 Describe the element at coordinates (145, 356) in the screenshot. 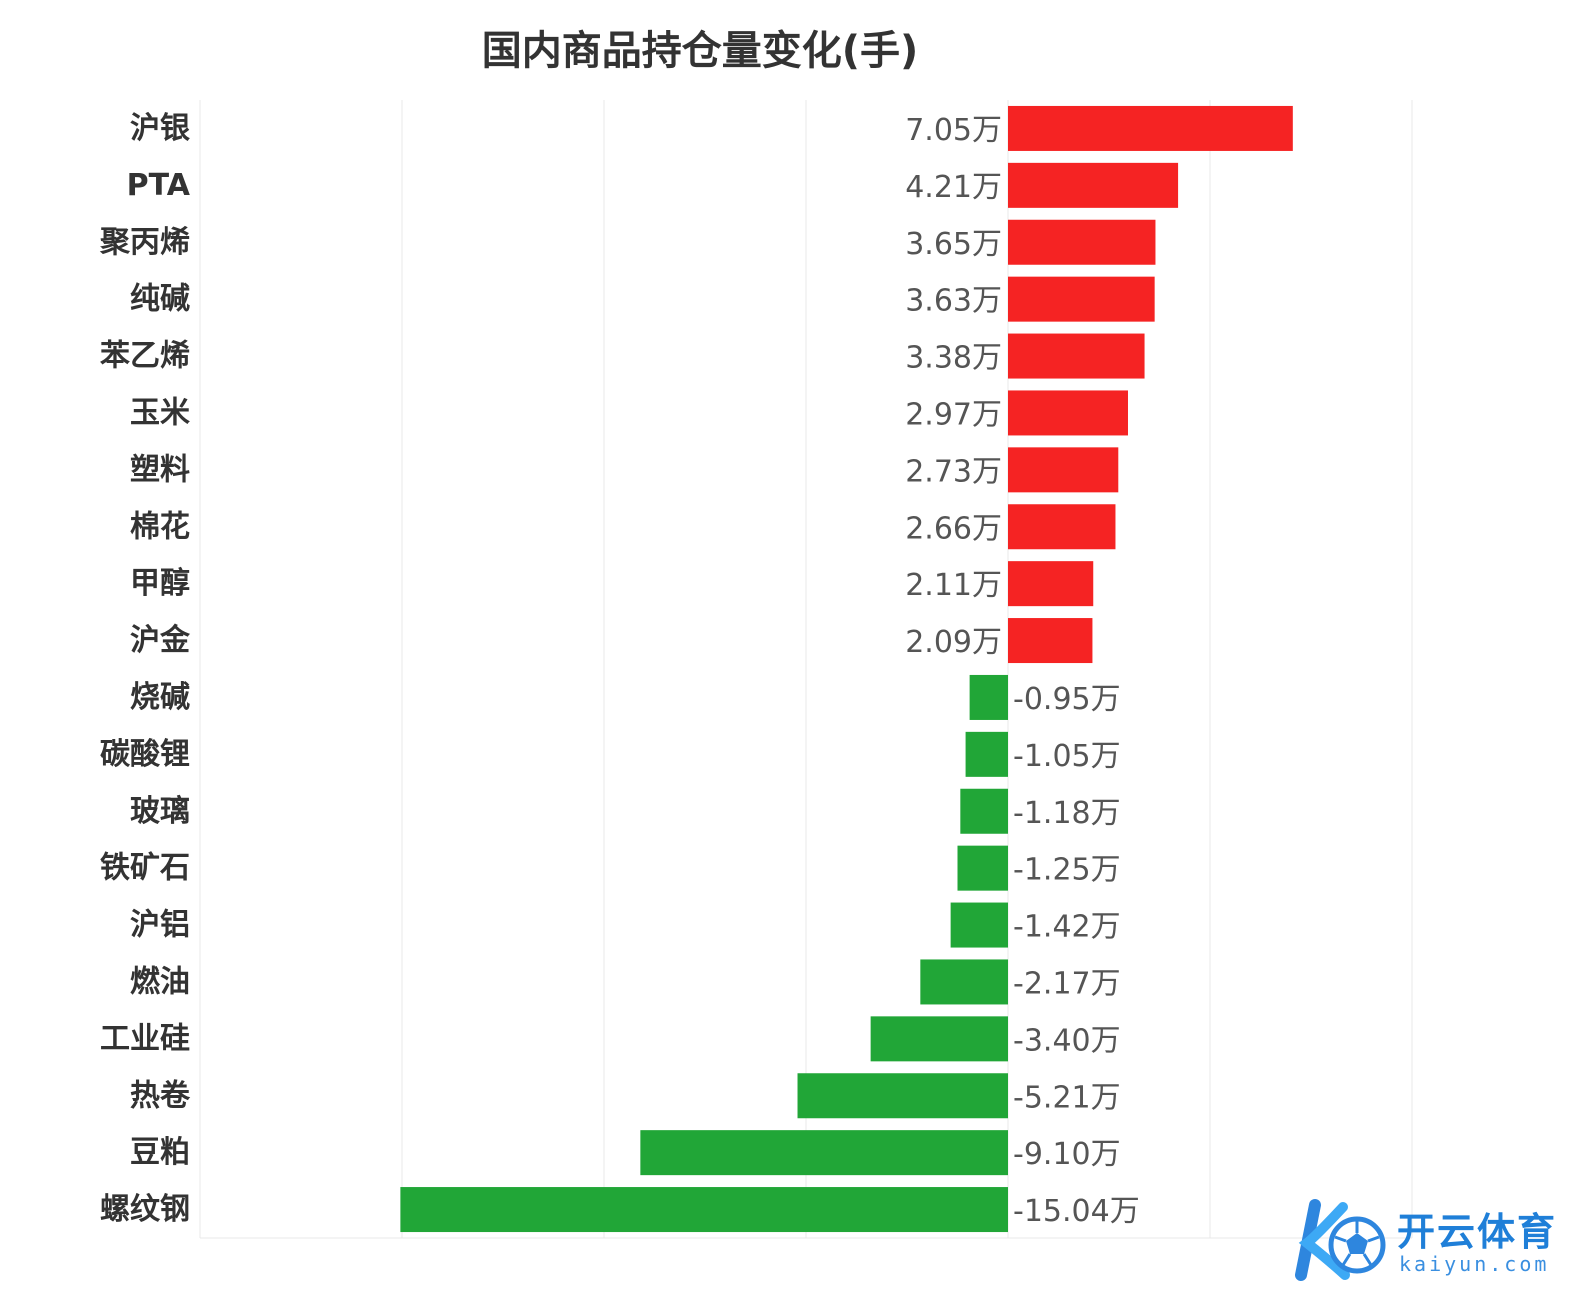

I see `category-label: 苯乙烯` at that location.